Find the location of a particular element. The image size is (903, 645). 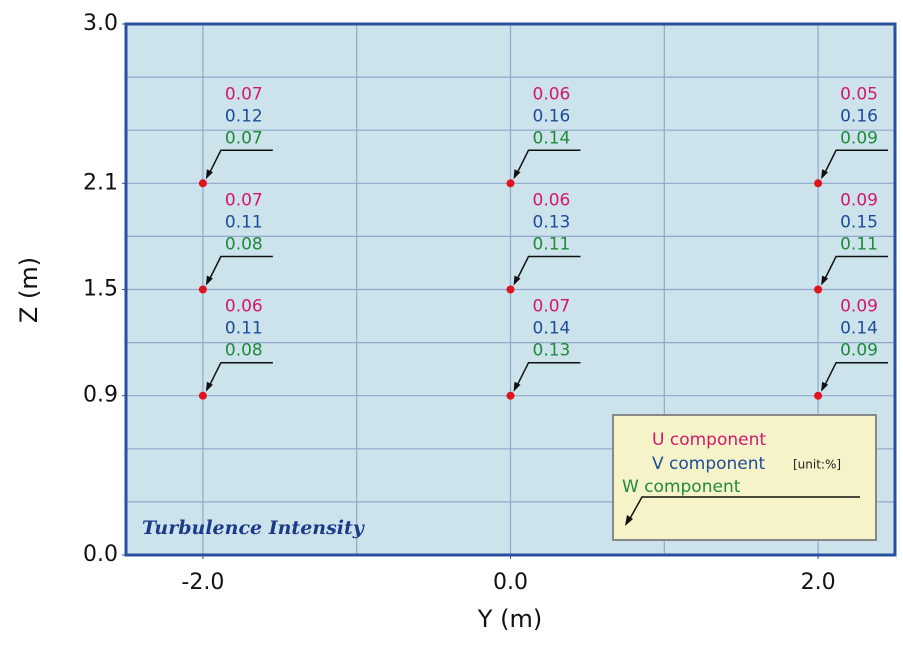

legend-label: U component is located at coordinates (709, 440).